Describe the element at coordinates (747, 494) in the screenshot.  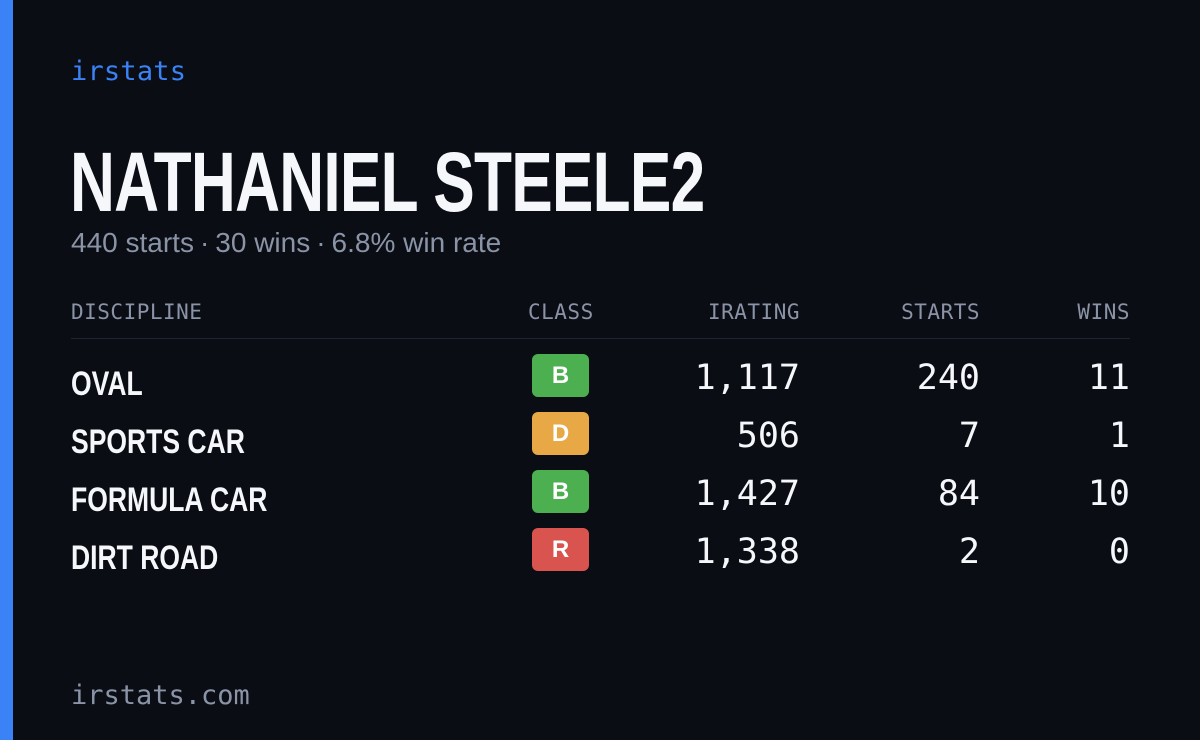
I see `irating-value: 1,427` at that location.